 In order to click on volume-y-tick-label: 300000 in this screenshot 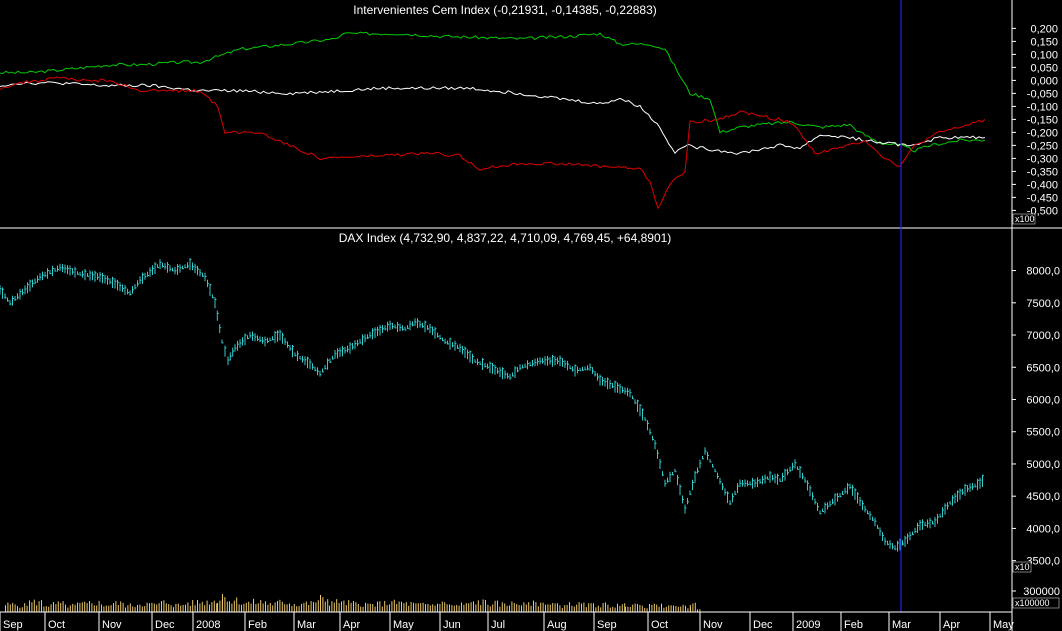, I will do `click(1041, 592)`.